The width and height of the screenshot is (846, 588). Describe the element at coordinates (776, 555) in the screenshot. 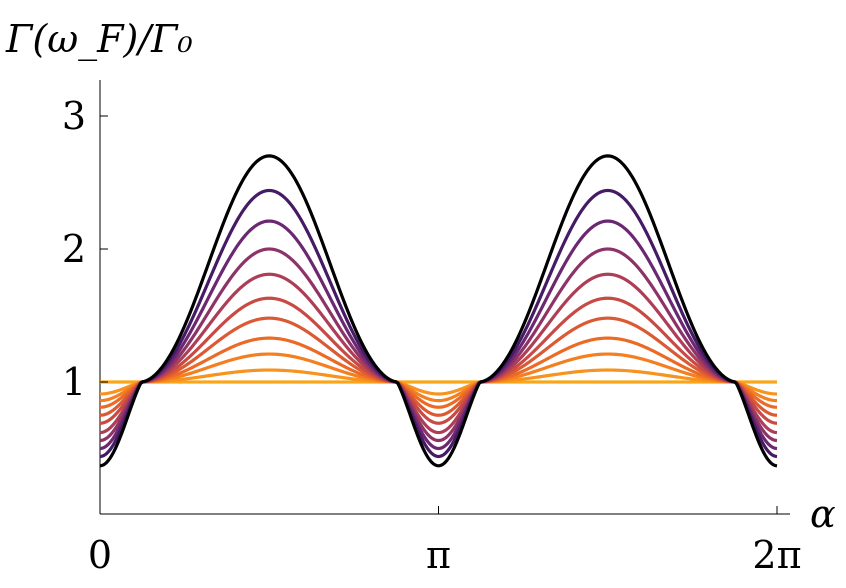

I see `x-tick-label-2: 2π` at that location.